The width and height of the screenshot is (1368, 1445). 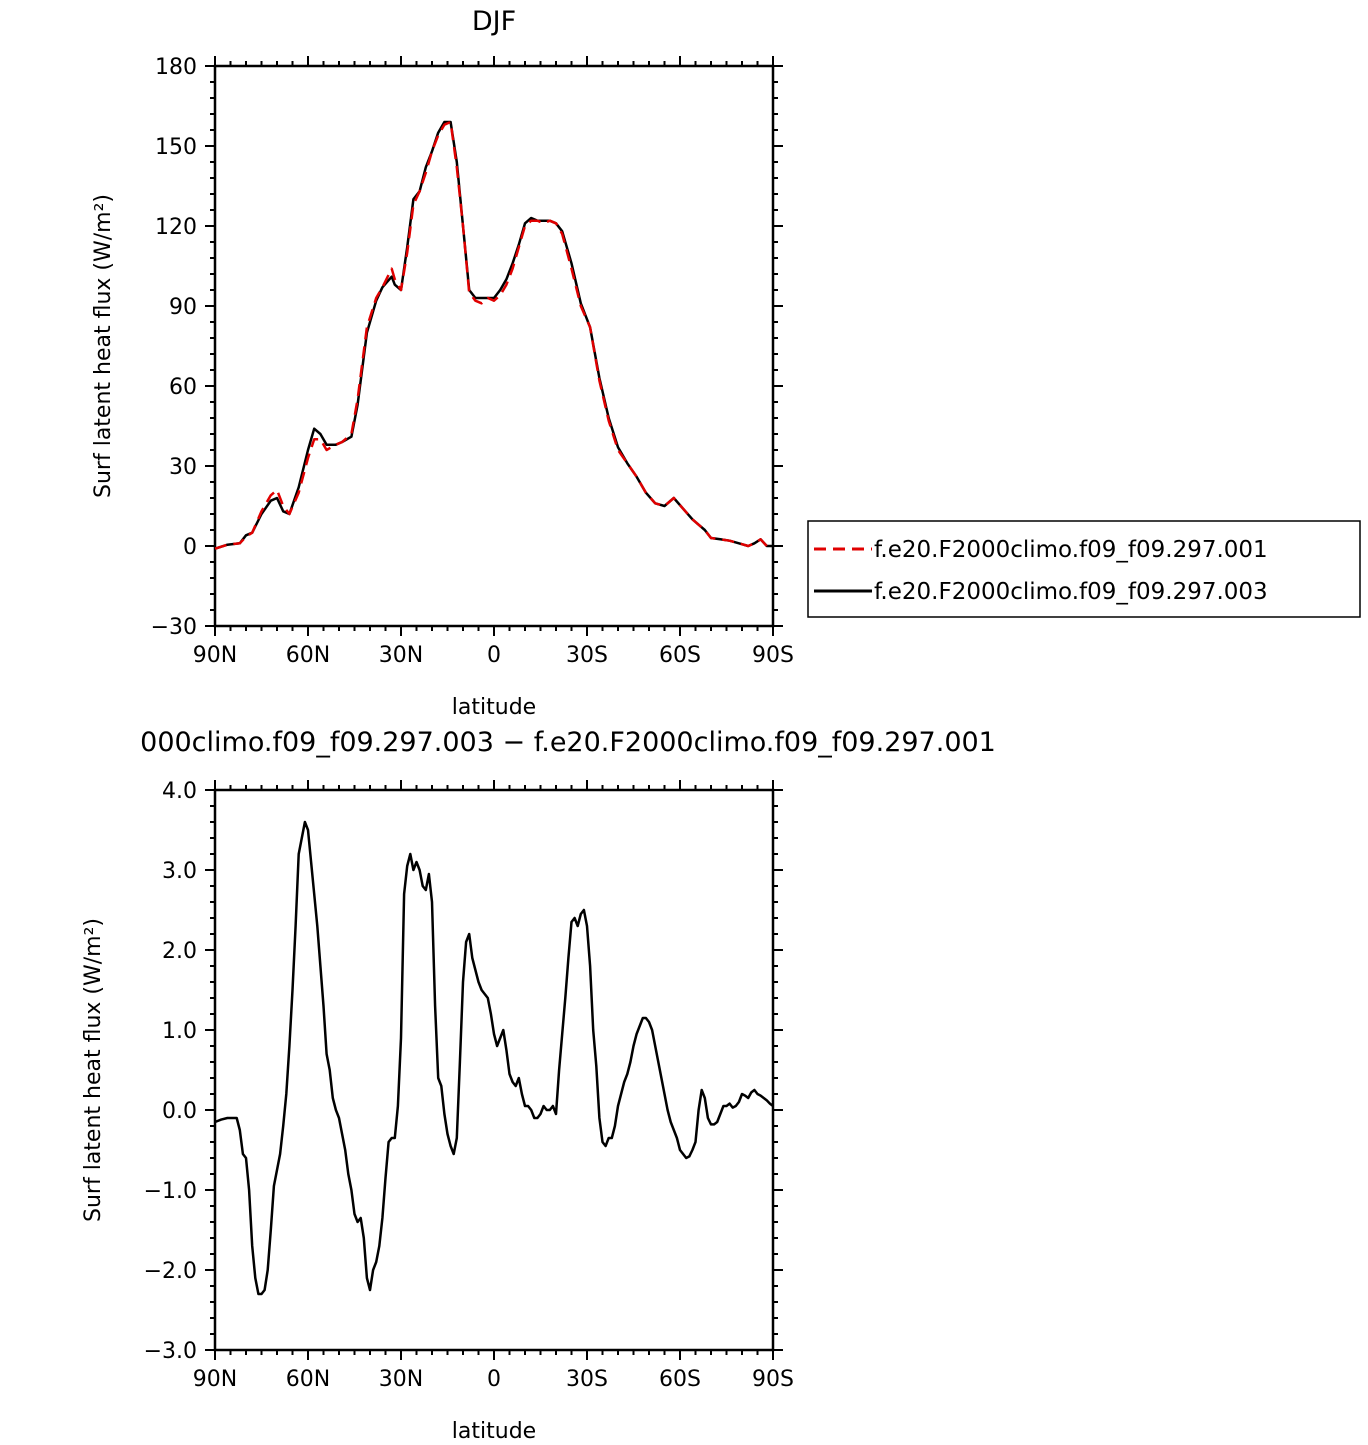 I want to click on y-tick-label: 0.0, so click(x=179, y=1111).